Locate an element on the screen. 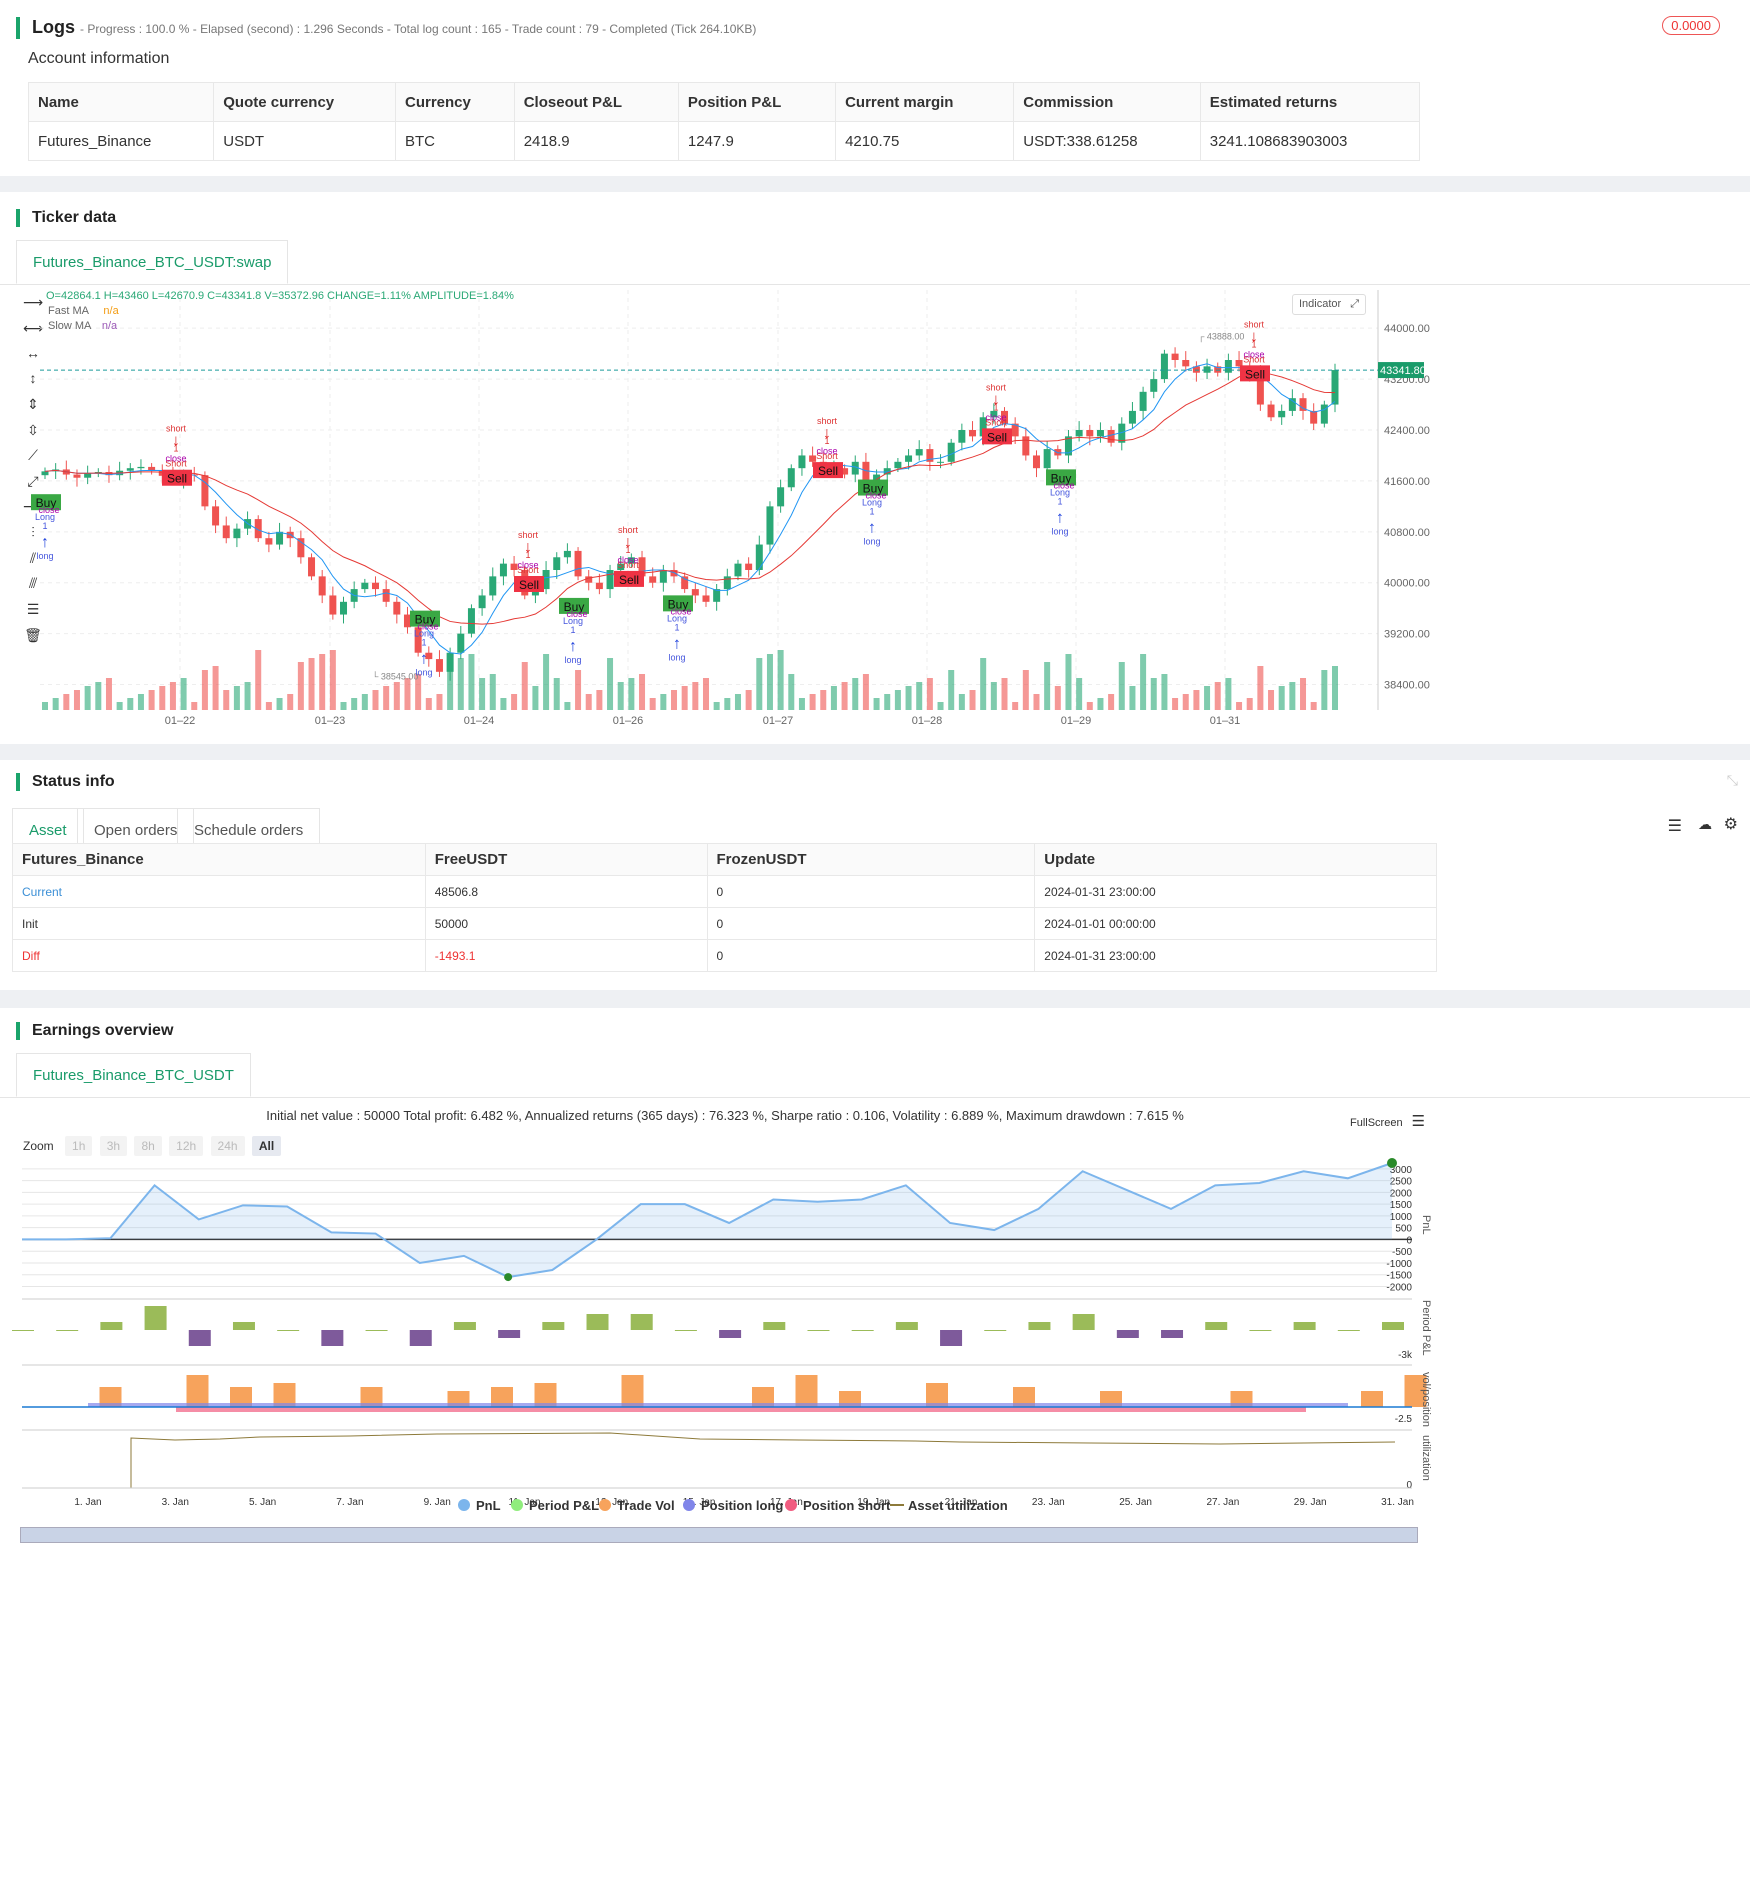  list-icon: ☰ is located at coordinates (1674, 826).